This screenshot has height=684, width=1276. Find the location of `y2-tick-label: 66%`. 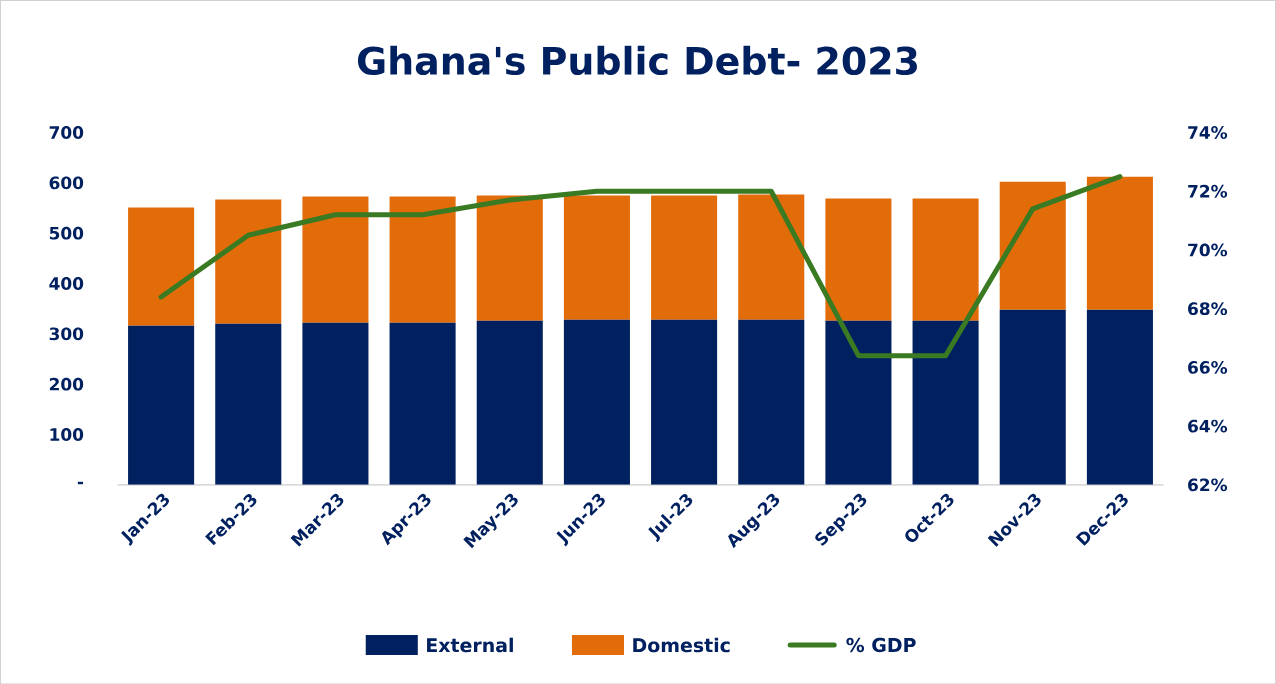

y2-tick-label: 66% is located at coordinates (1208, 367).